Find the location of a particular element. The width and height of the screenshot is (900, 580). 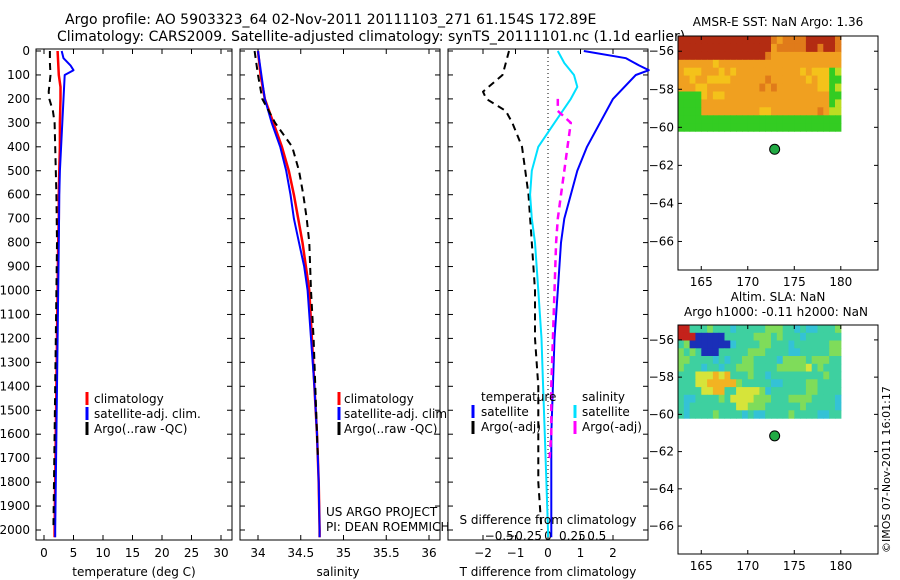

difference-legend-s-argo: Argo(-adj) is located at coordinates (612, 427).